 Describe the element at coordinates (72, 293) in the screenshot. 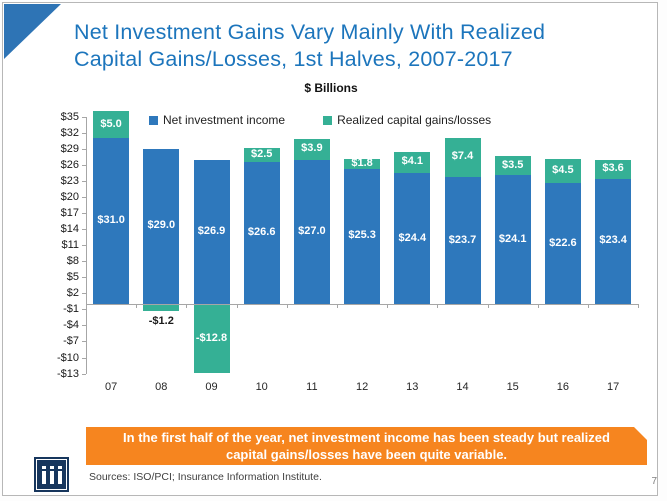

I see `y-axis-tick-label: $2` at that location.